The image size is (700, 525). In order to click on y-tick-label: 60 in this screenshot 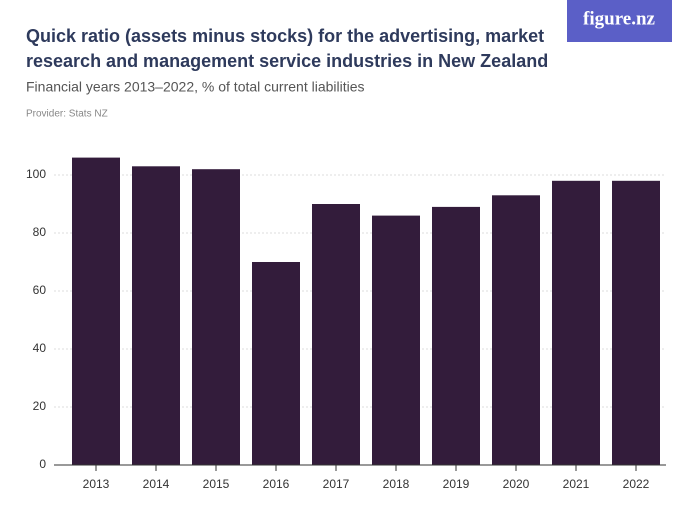, I will do `click(40, 290)`.